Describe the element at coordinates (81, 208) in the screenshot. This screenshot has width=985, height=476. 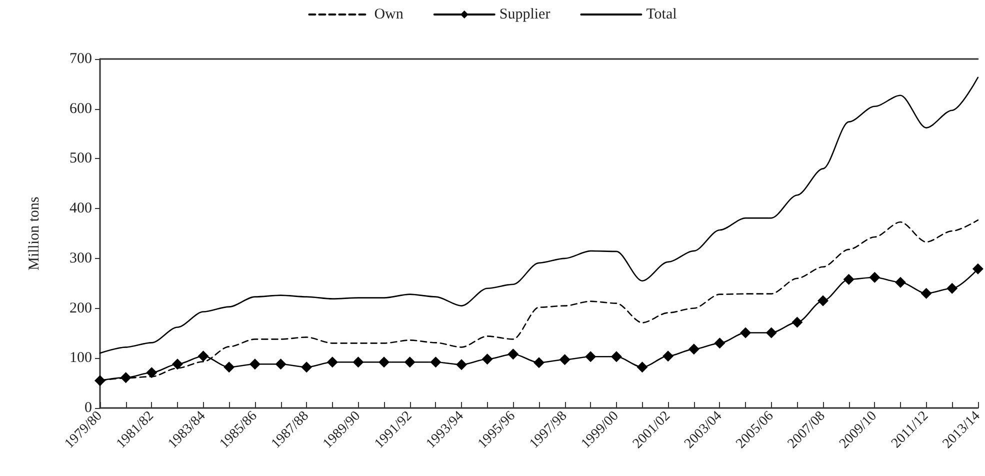
I see `y-tick-label: 400` at that location.